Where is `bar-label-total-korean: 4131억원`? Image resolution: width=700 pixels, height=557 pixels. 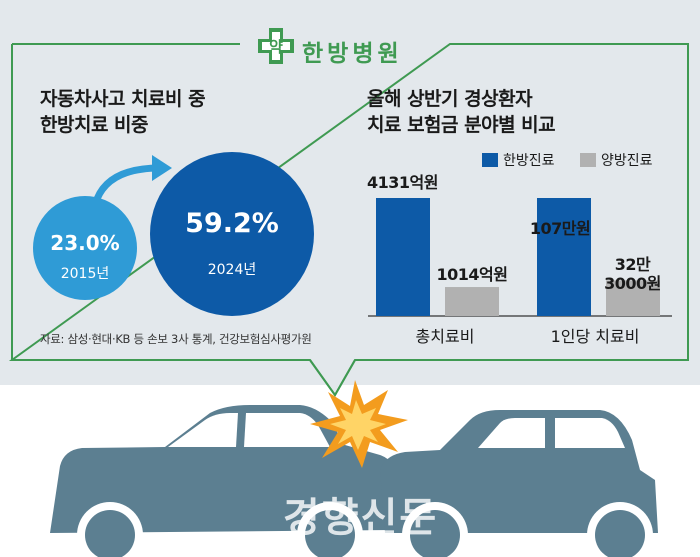 bar-label-total-korean: 4131억원 is located at coordinates (402, 182).